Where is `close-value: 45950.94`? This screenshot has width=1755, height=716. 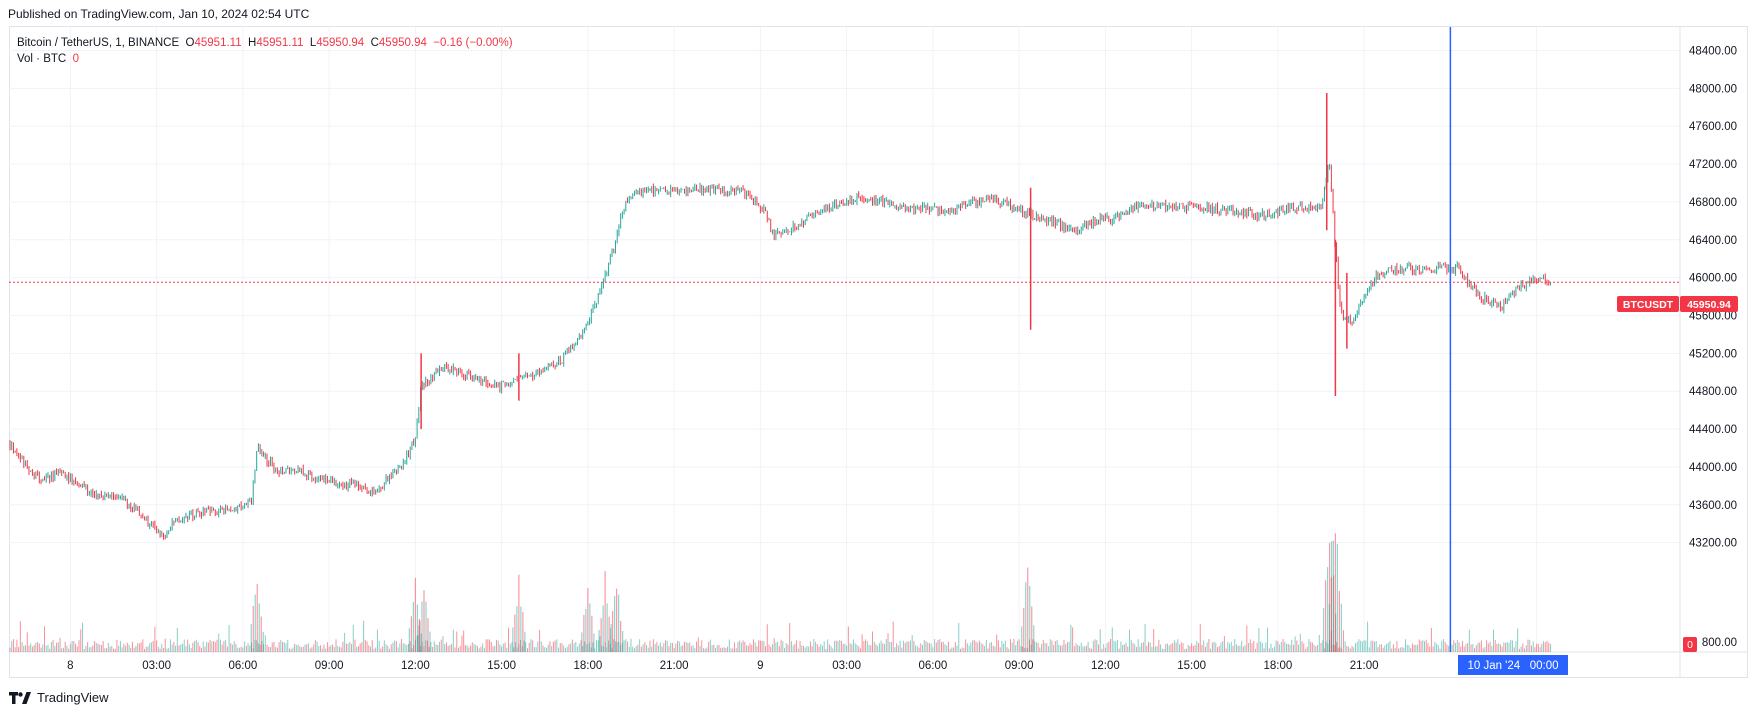 close-value: 45950.94 is located at coordinates (402, 43).